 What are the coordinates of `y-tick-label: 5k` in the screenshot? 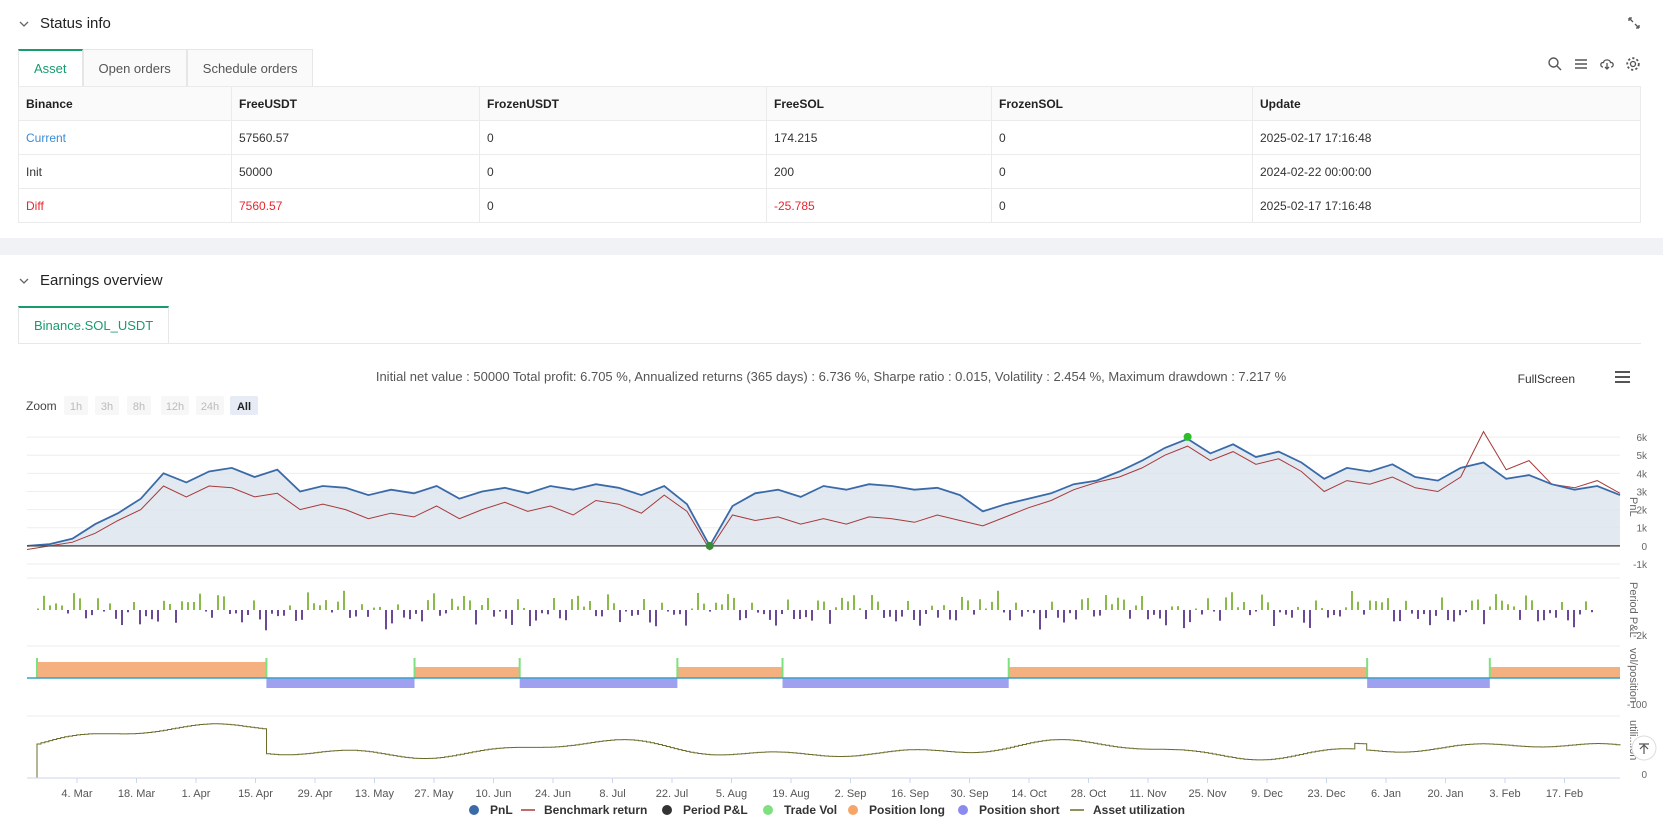 It's located at (1642, 456).